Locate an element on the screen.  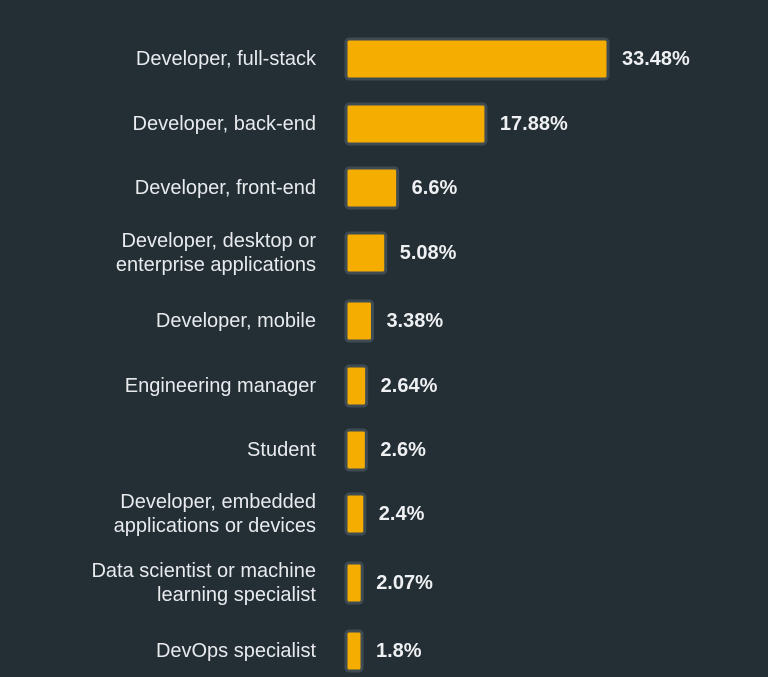
category-label-2: Developer, front-end is located at coordinates (225, 188).